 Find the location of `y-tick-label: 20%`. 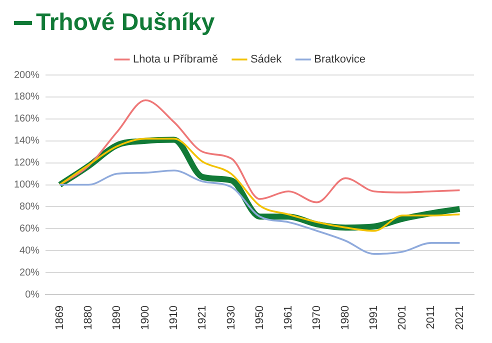

y-tick-label: 20% is located at coordinates (30, 272).